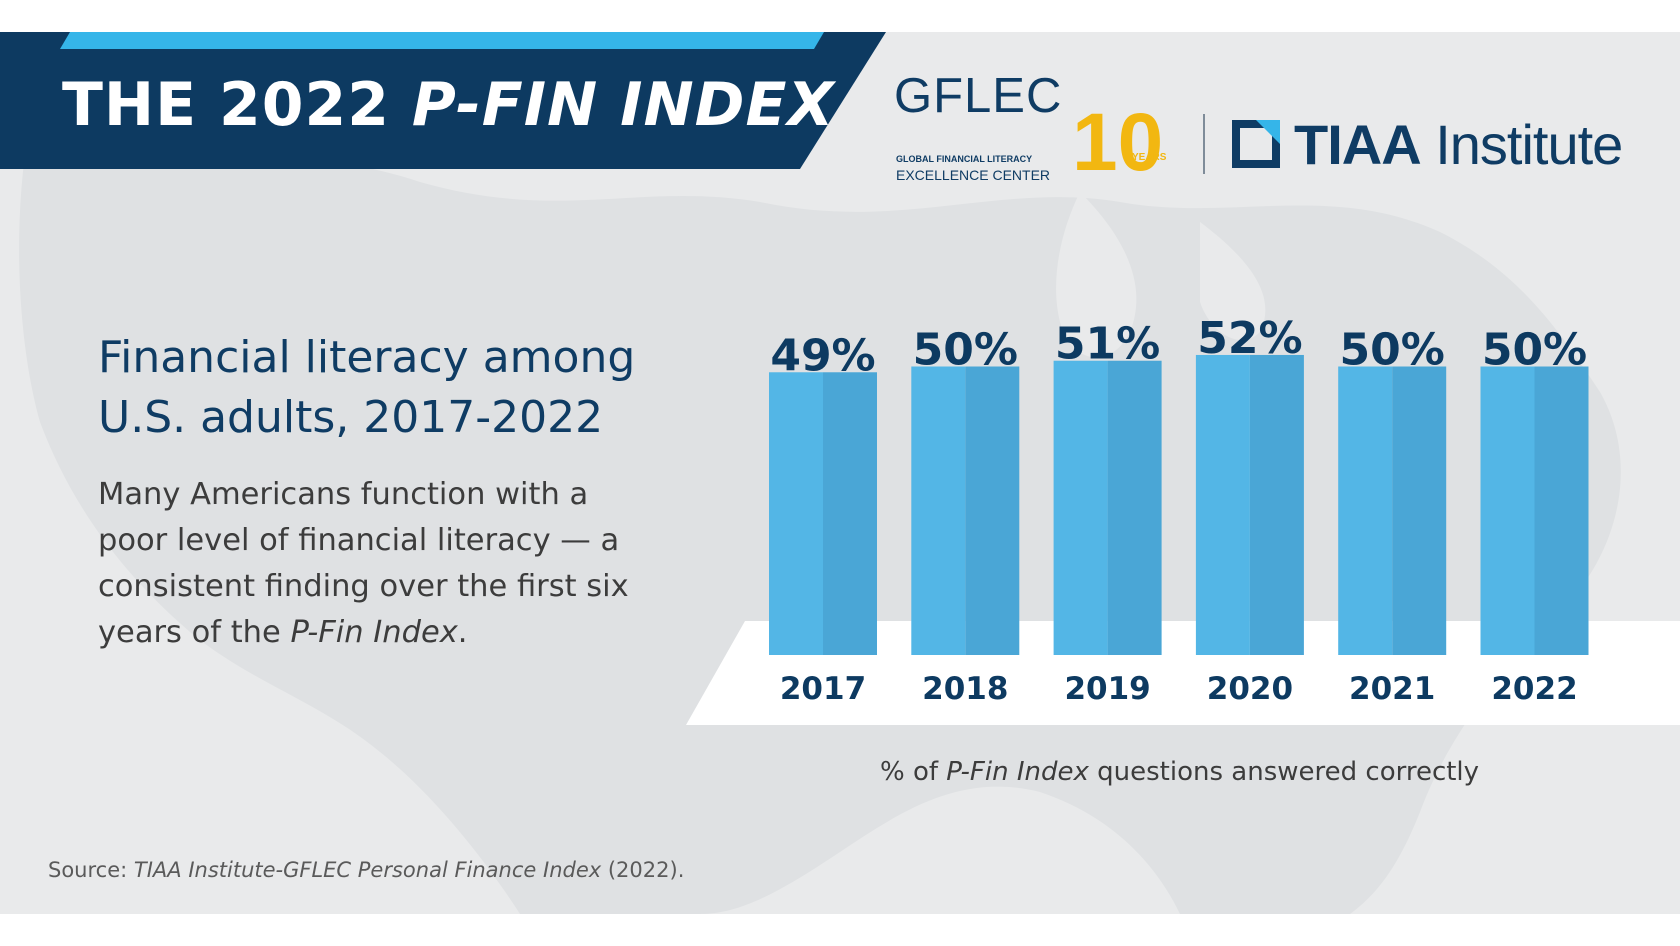 The height and width of the screenshot is (946, 1680). Describe the element at coordinates (973, 175) in the screenshot. I see `gflec-line2: EXCELLENCE CENTER` at that location.